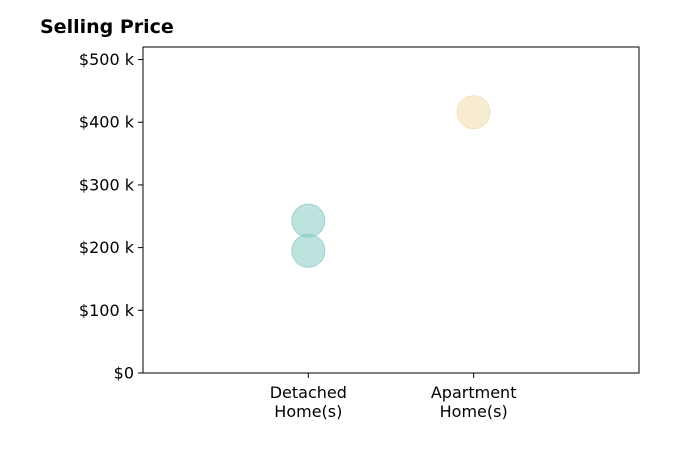  Describe the element at coordinates (111, 216) in the screenshot. I see `y-axis: $0 $100 k $200 k $300 k $400 k $500 k` at that location.